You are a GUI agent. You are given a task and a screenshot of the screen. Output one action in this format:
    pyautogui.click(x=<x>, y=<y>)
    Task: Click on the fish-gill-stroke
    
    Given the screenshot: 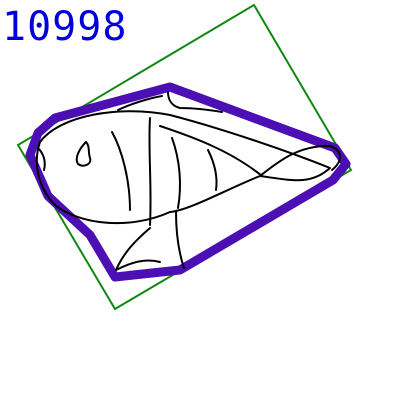 What is the action you would take?
    pyautogui.click(x=41, y=159)
    